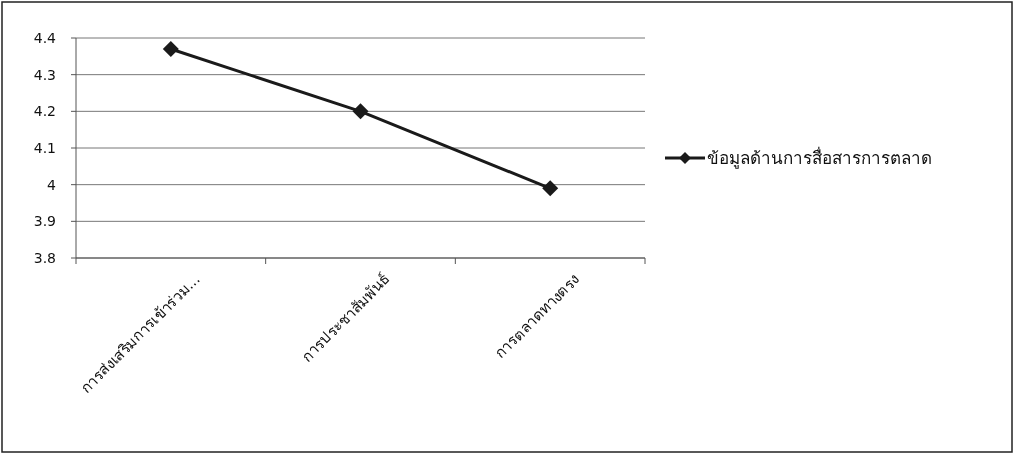 This screenshot has height=454, width=1014. I want to click on y-tick-label: 4.4, so click(45, 38).